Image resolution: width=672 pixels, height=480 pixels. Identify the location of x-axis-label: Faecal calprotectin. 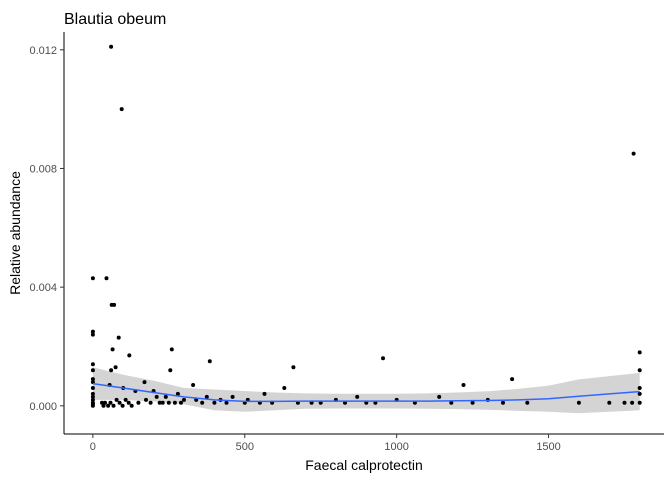
(364, 465).